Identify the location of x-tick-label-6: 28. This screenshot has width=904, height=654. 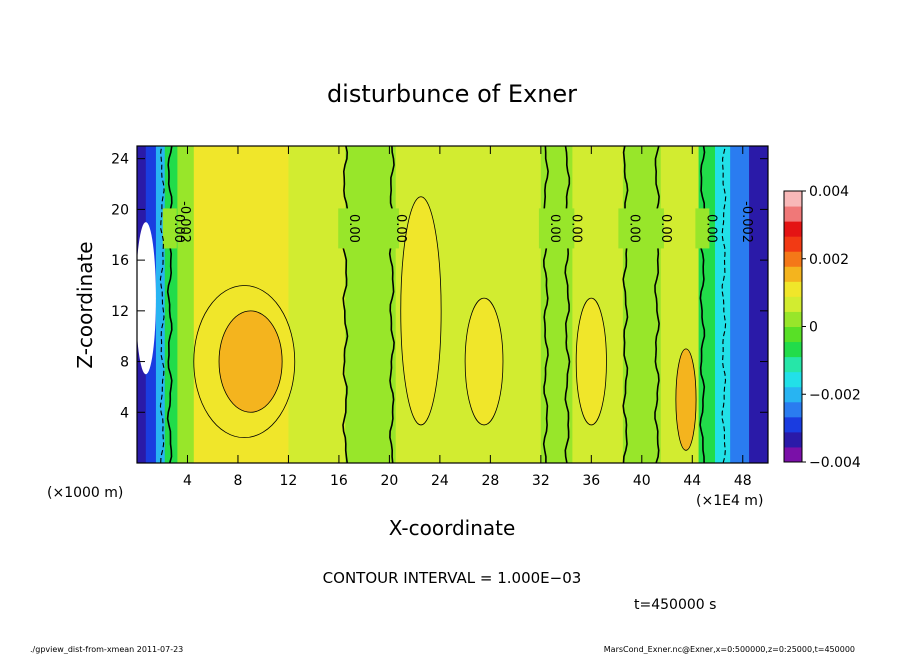
(490, 481).